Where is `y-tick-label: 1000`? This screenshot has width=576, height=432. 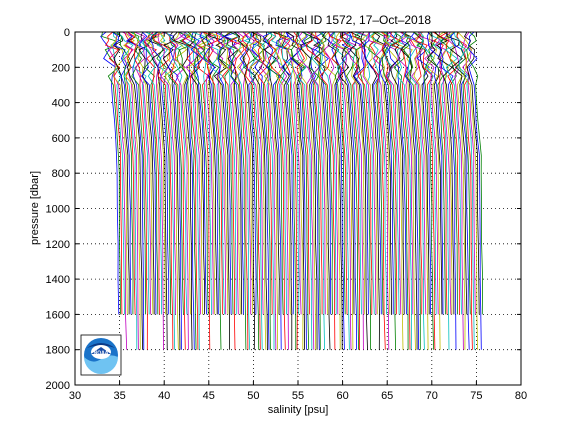
y-tick-label: 1000 is located at coordinates (58, 210).